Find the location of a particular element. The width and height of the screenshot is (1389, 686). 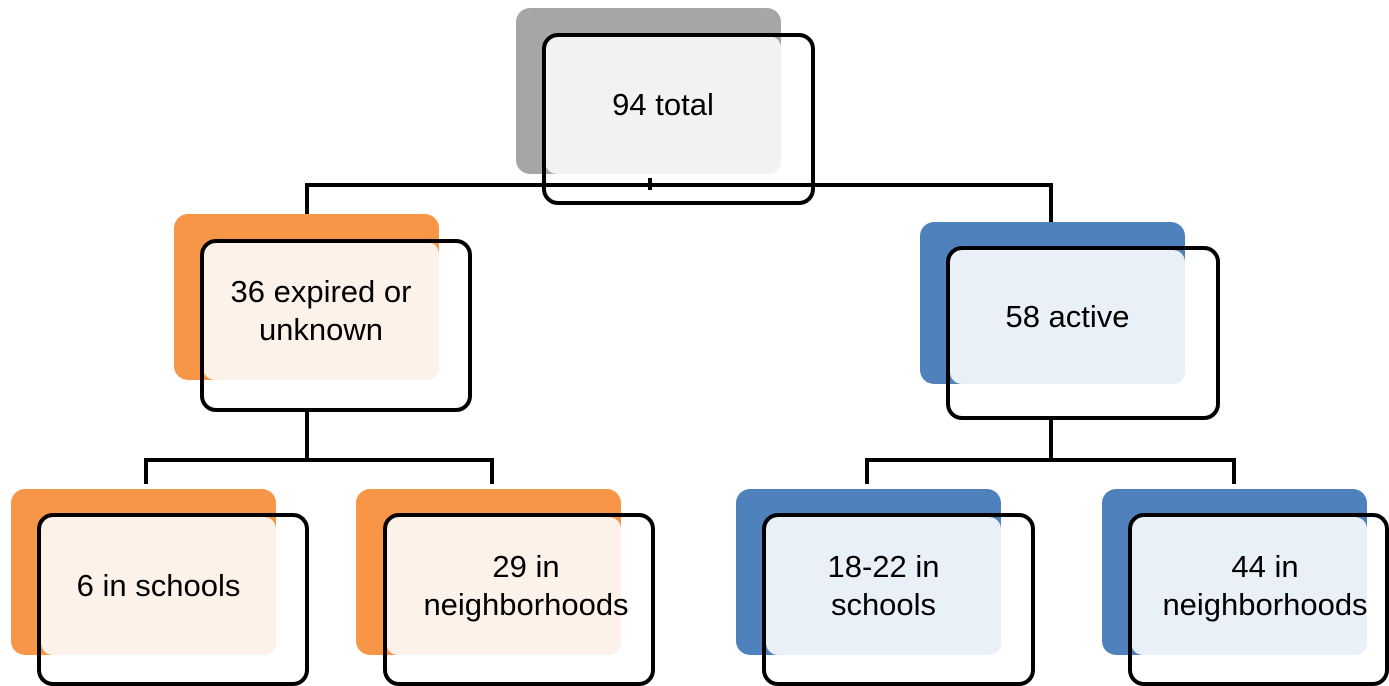

root-node-fill is located at coordinates (663, 105).